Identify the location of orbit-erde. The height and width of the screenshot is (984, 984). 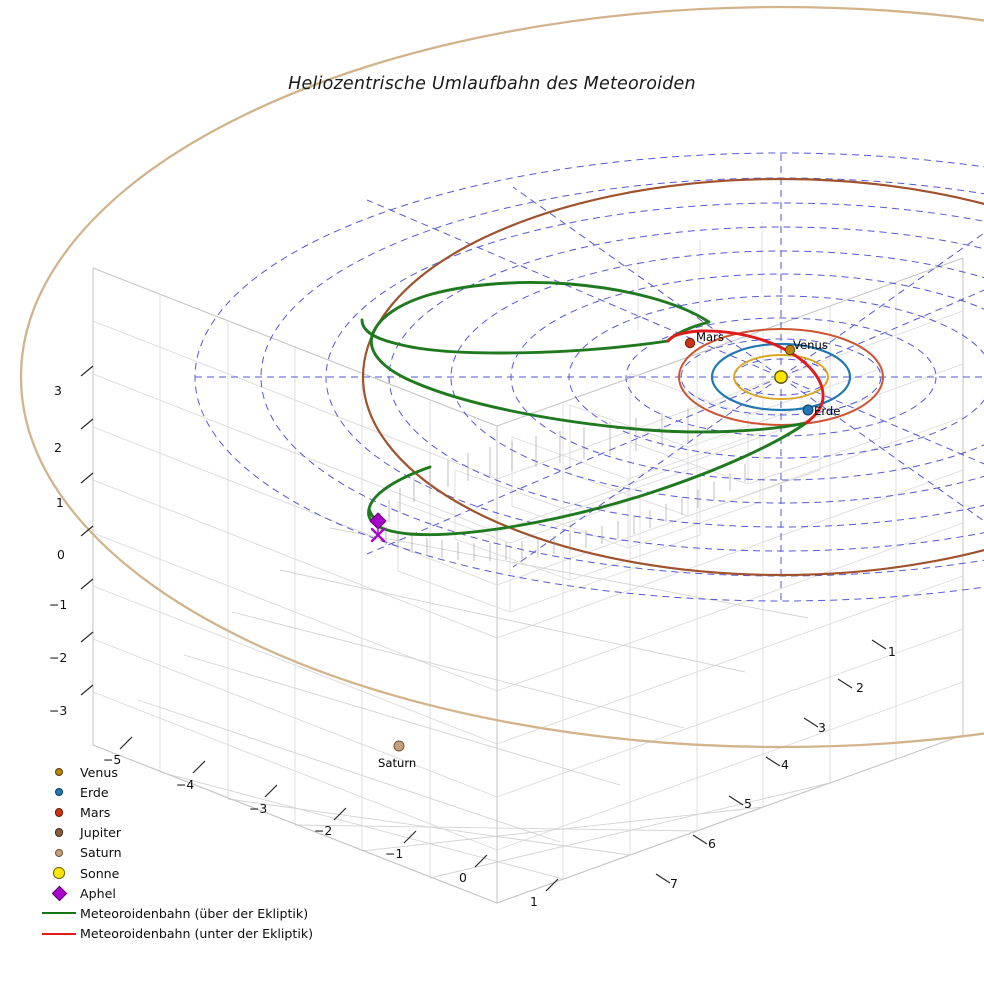
(781, 377).